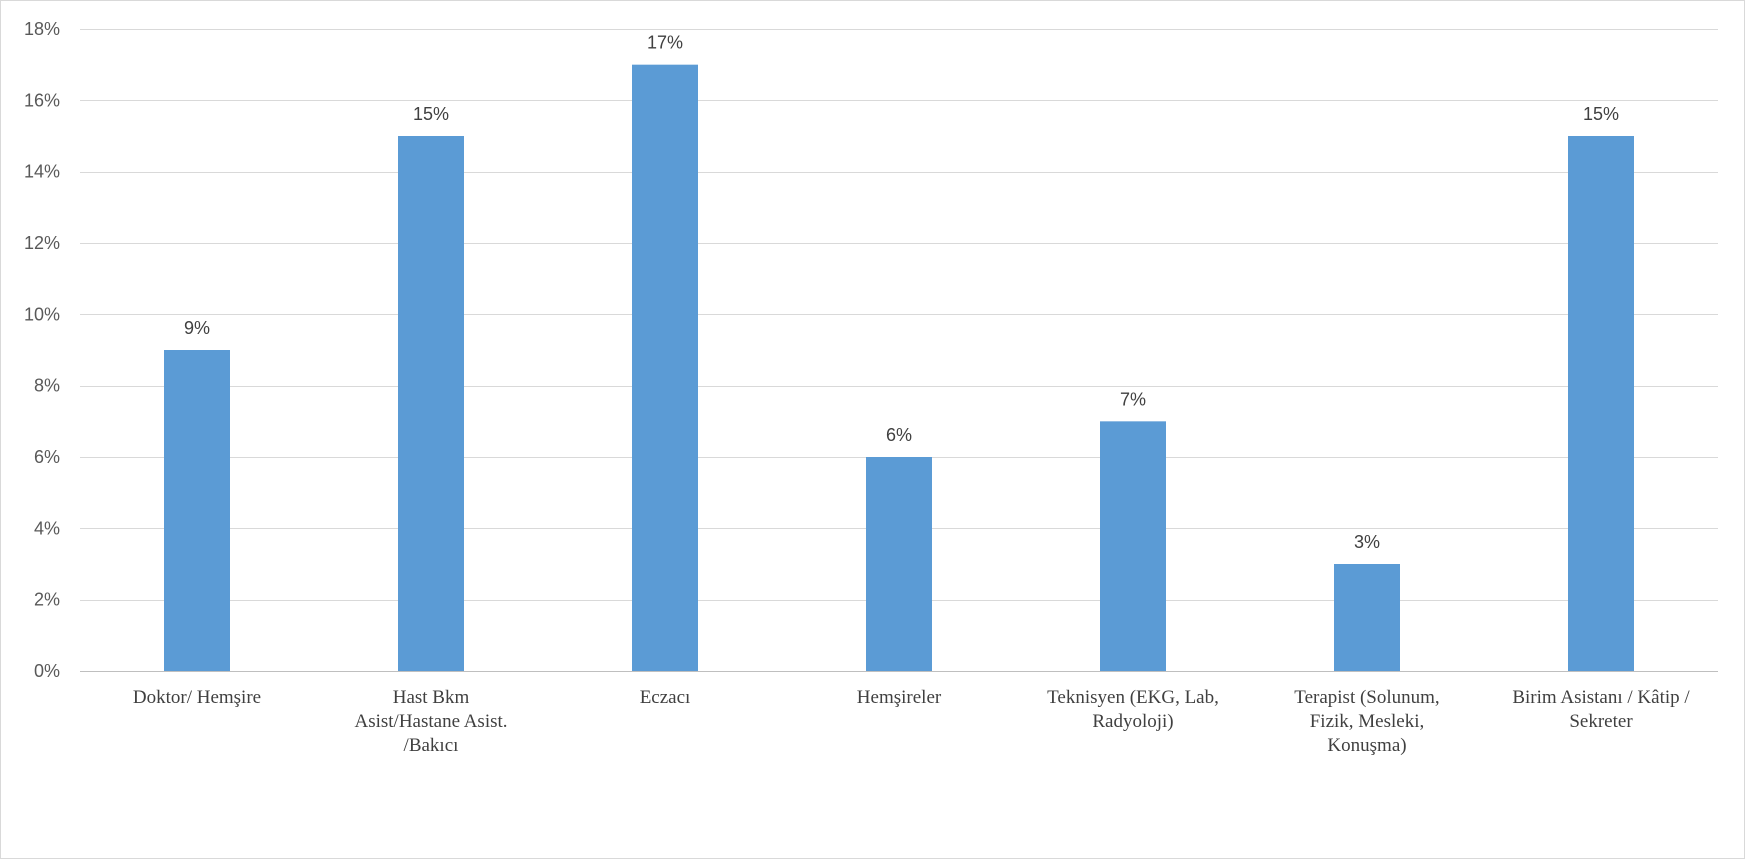 The width and height of the screenshot is (1747, 861). I want to click on category-label-line: Terapist (Solunum,, so click(1366, 697).